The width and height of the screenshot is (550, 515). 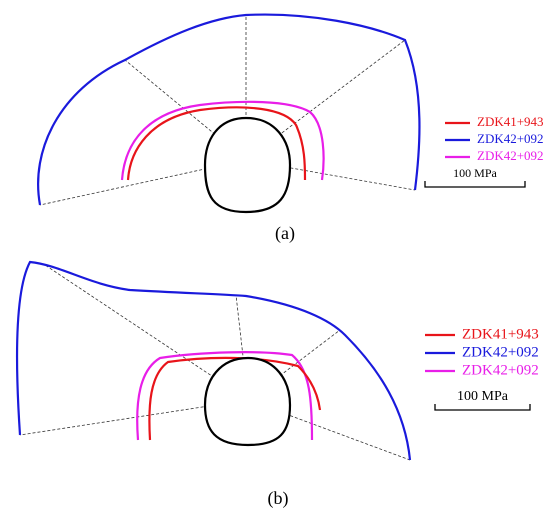 I want to click on panel-label: (a), so click(x=285, y=233).